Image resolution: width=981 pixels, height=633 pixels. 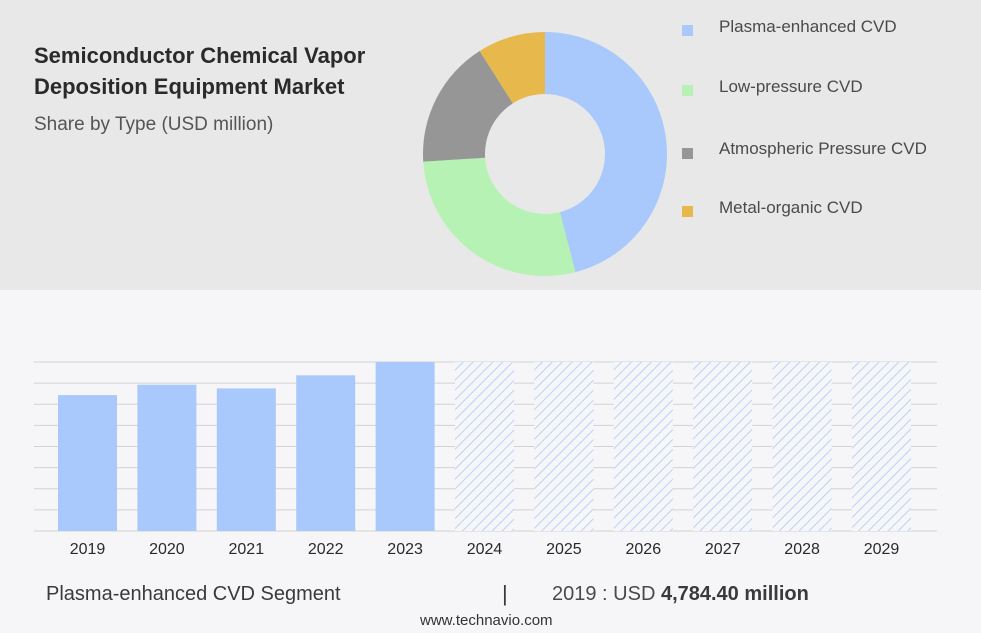 What do you see at coordinates (643, 446) in the screenshot?
I see `forecast-bar-2026` at bounding box center [643, 446].